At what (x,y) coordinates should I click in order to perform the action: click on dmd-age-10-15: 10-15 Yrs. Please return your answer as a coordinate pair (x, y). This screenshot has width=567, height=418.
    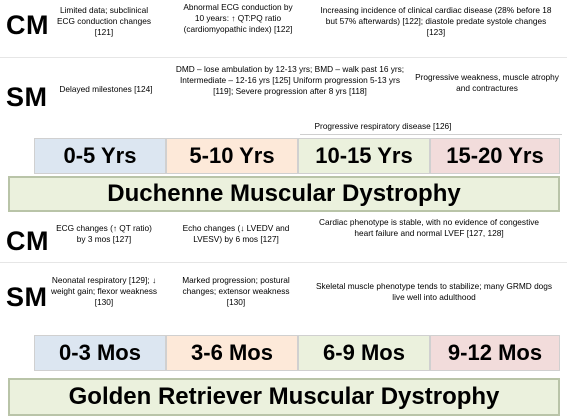
    Looking at the image, I should click on (364, 156).